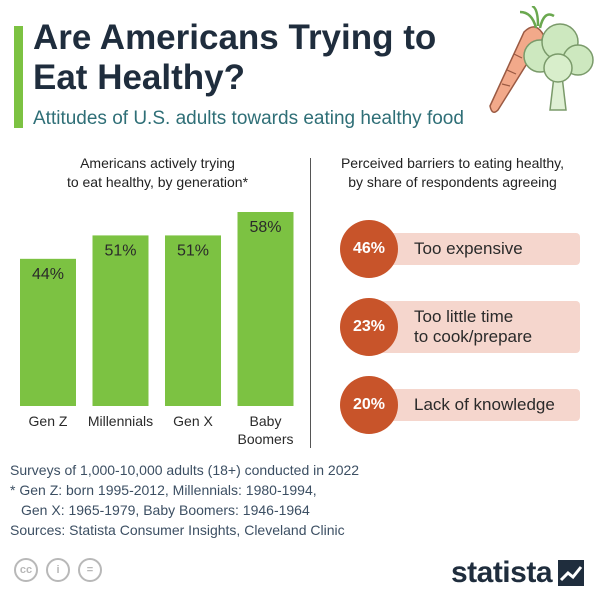 The image size is (600, 600). I want to click on barrier-percent: 46%, so click(369, 249).